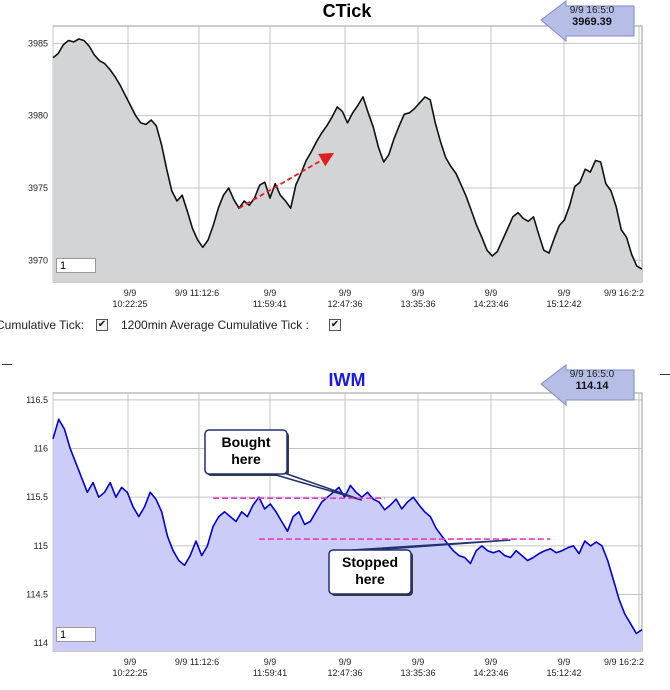  What do you see at coordinates (592, 22) in the screenshot?
I see `ctick-last-value: 3969.39` at bounding box center [592, 22].